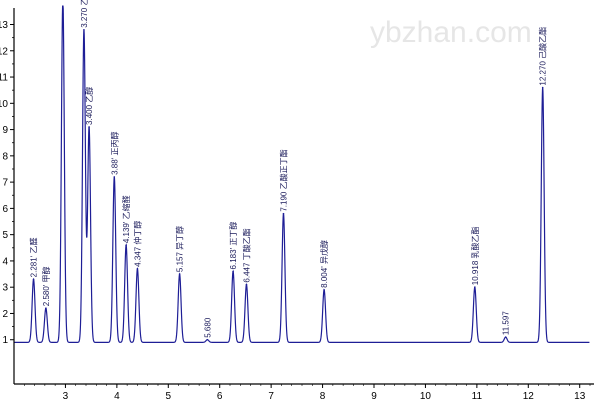 The image size is (600, 400). What do you see at coordinates (5, 340) in the screenshot?
I see `y-tick-label: 1` at bounding box center [5, 340].